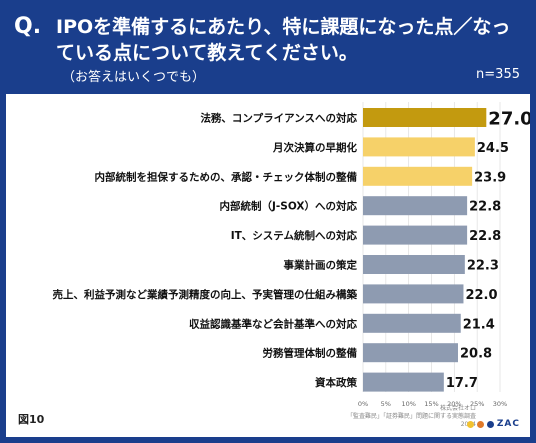 This screenshot has width=536, height=443. What do you see at coordinates (408, 404) in the screenshot?
I see `x-tick-label: 10%` at bounding box center [408, 404].